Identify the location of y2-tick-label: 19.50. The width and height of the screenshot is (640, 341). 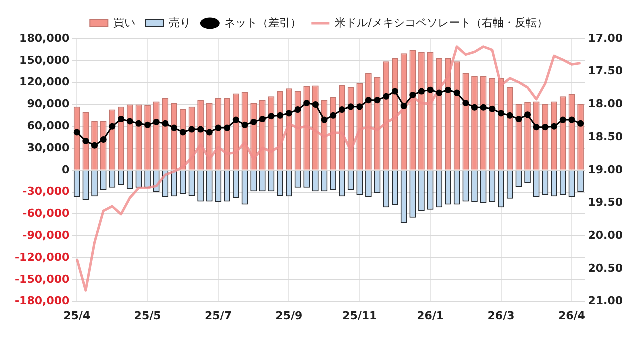
(606, 203).